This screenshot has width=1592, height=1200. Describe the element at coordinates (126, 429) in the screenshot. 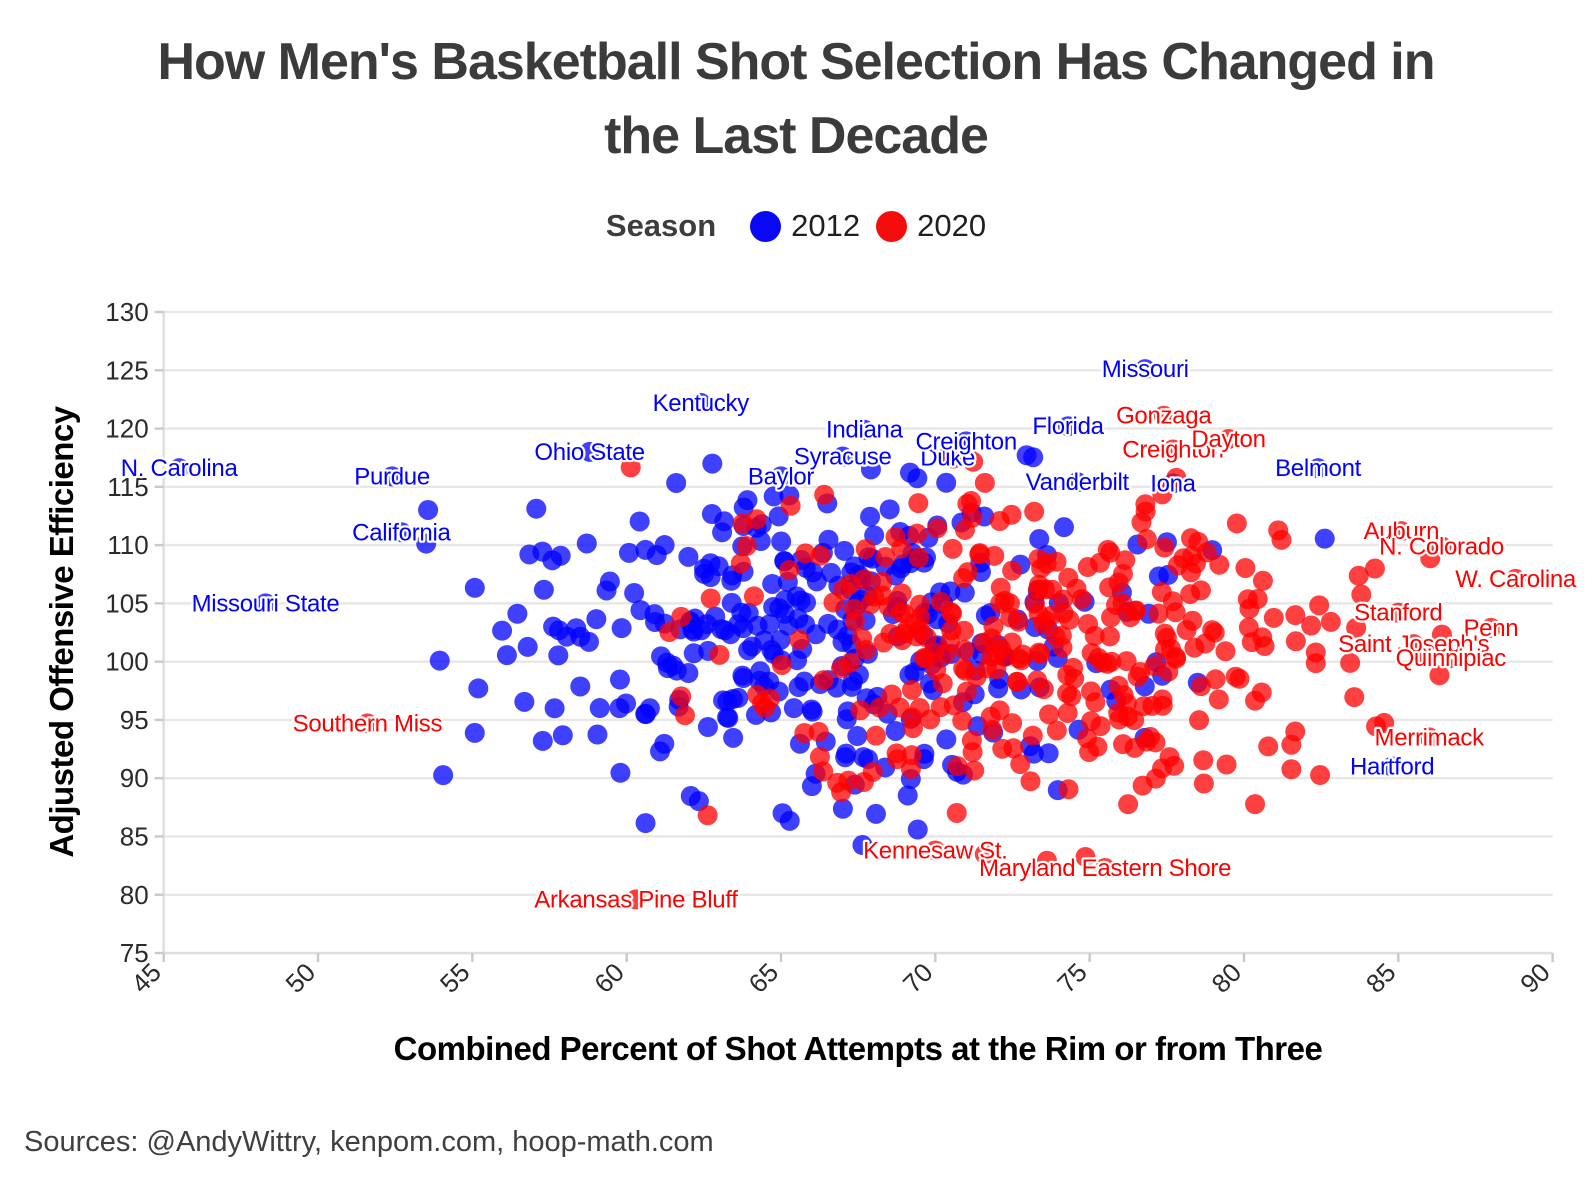

I see `y-tick-label: 120` at that location.